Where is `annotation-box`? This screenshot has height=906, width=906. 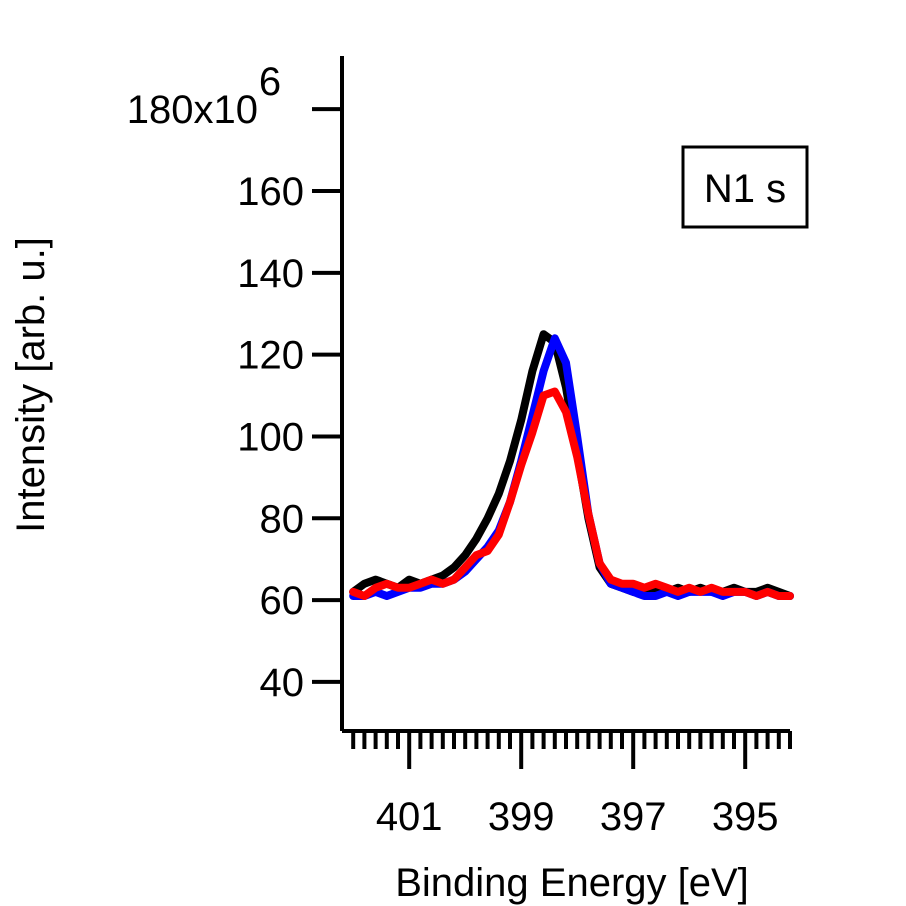 annotation-box is located at coordinates (745, 187).